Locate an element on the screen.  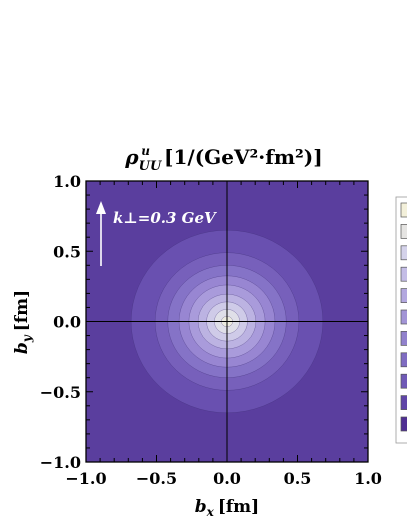
annotation-text: k⊥=0.3 GeV is located at coordinates (165, 218).